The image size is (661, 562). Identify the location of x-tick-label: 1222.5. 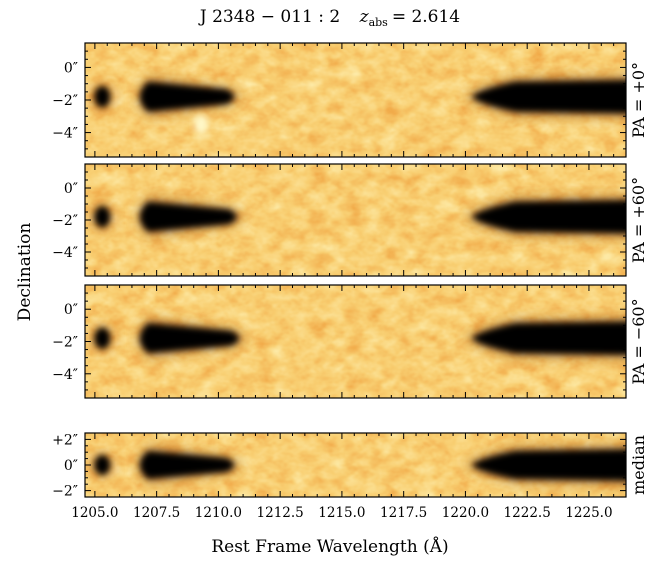
(527, 513).